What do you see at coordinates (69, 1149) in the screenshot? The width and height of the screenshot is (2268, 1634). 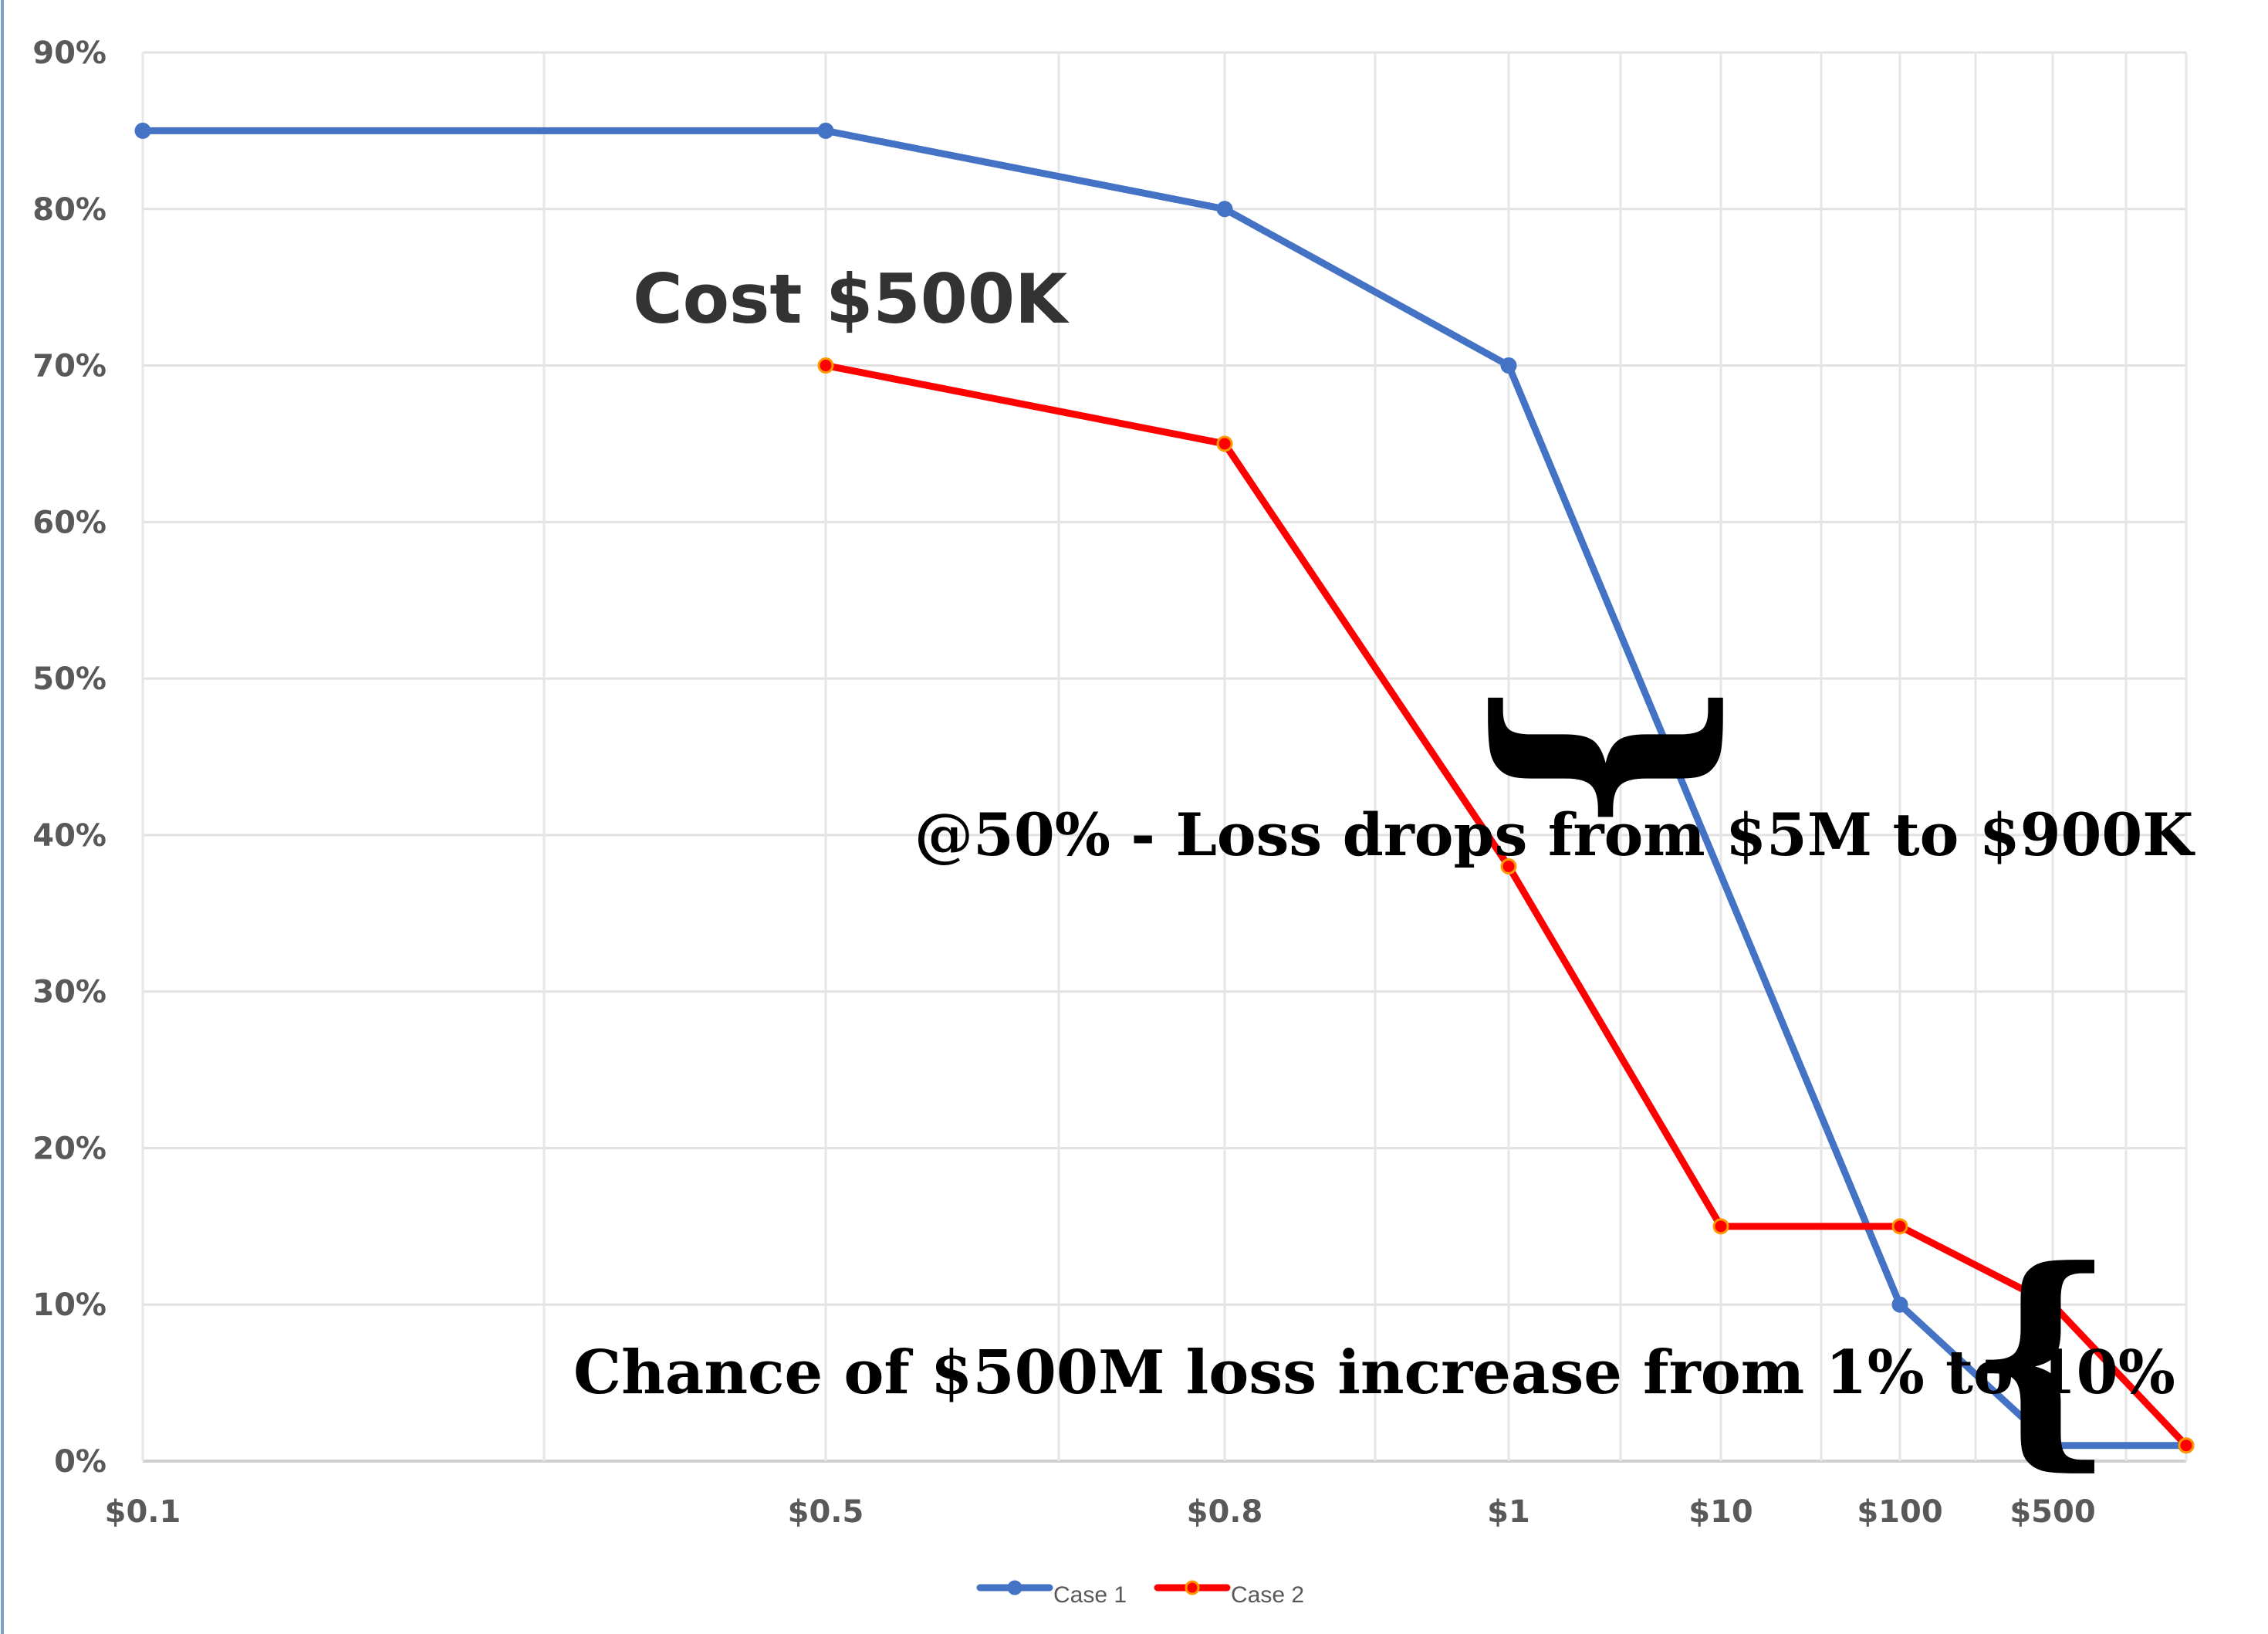 I see `y-tick-label: 20%` at bounding box center [69, 1149].